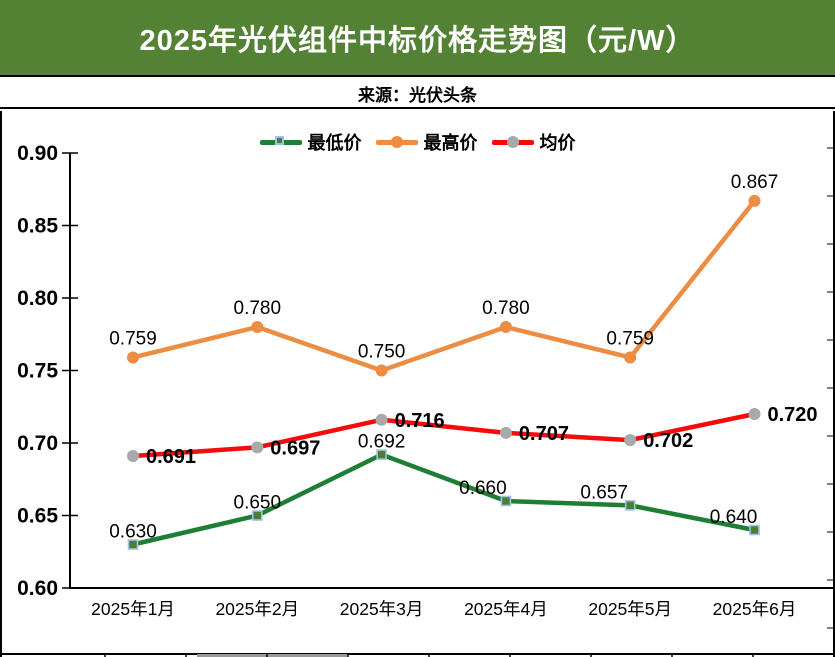 The height and width of the screenshot is (657, 835). What do you see at coordinates (544, 434) in the screenshot?
I see `data-label-均价: 0.707` at bounding box center [544, 434].